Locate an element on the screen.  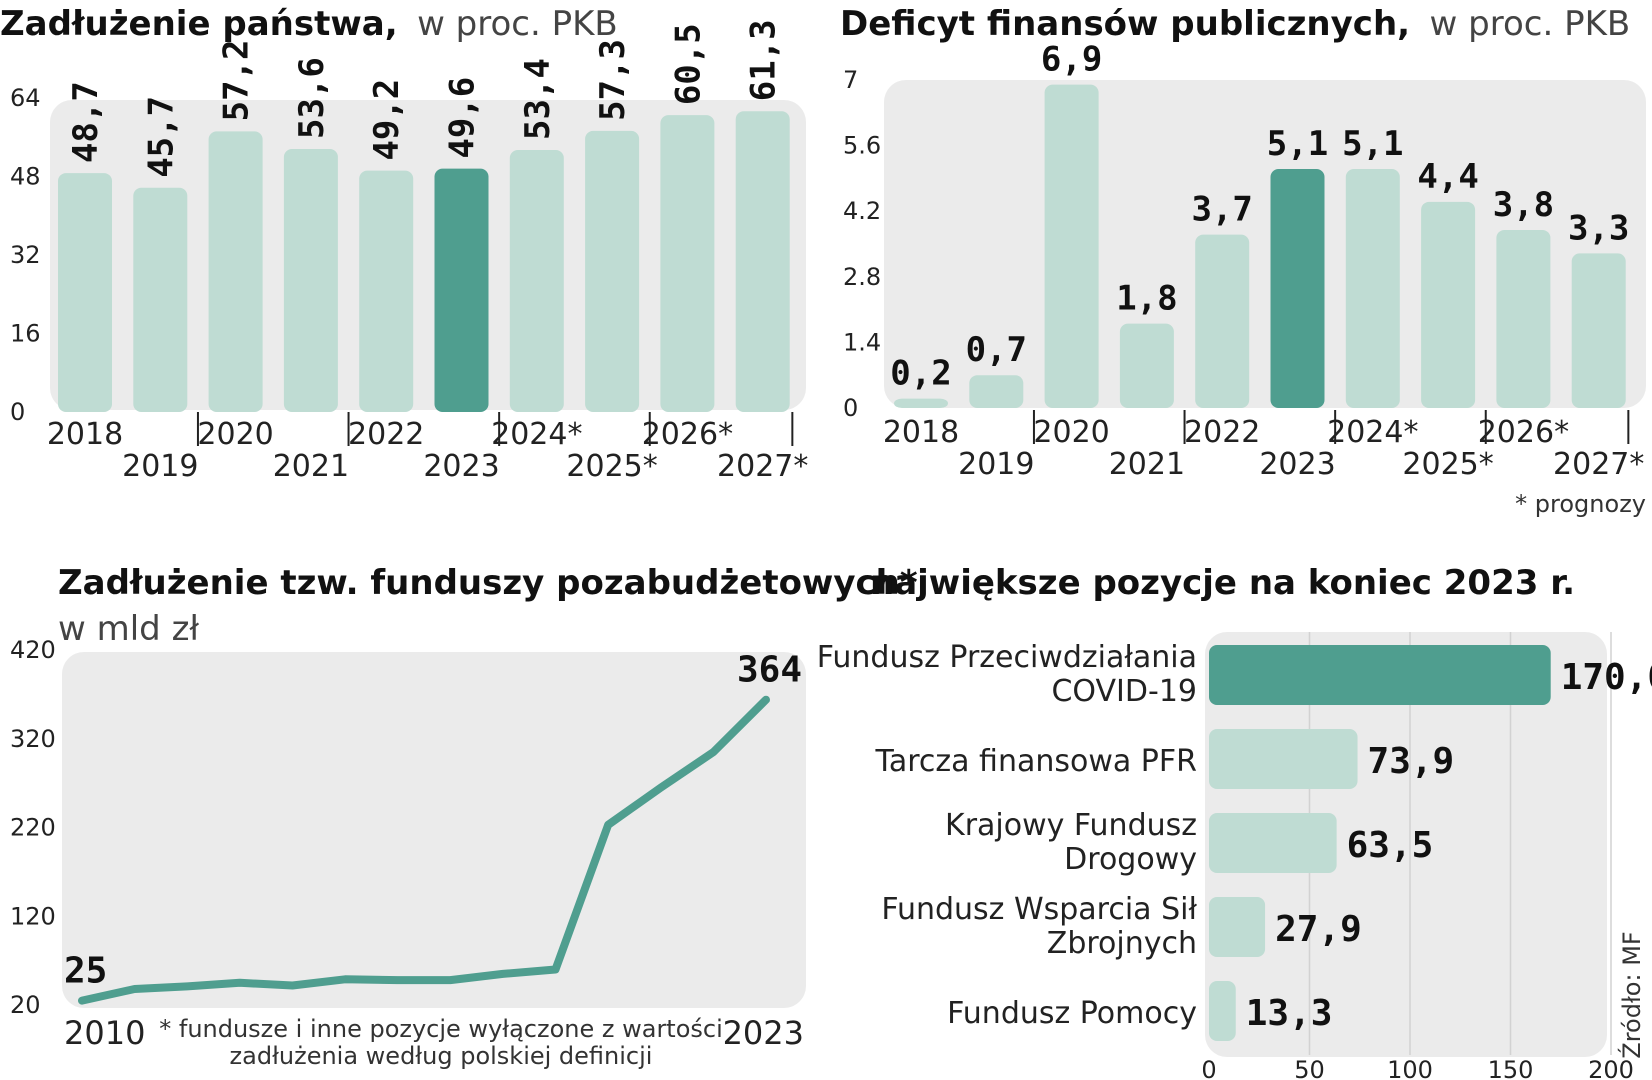
deficit-category-label: 2026* is located at coordinates (1523, 432).